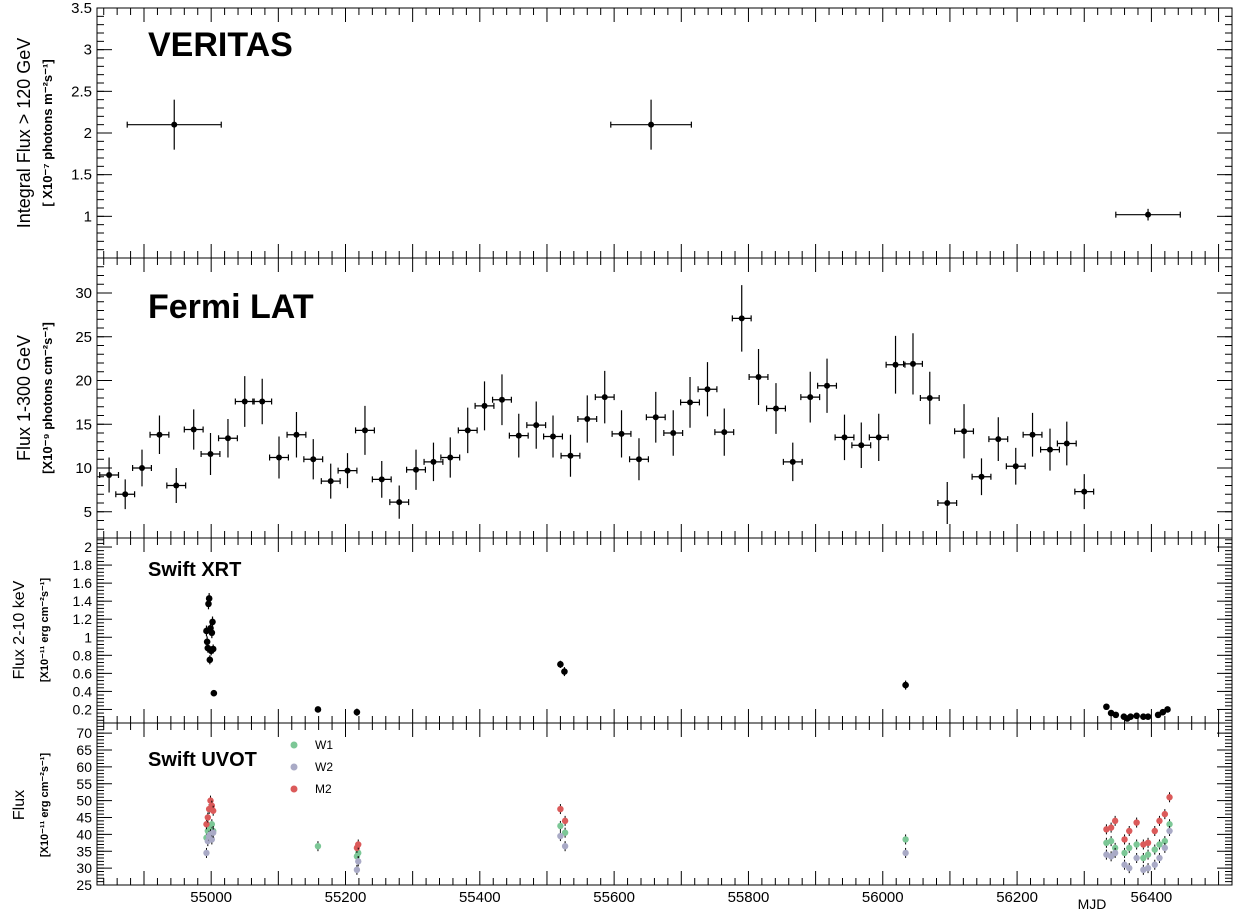 The height and width of the screenshot is (920, 1246). I want to click on x-tick-label: 56000, so click(883, 897).